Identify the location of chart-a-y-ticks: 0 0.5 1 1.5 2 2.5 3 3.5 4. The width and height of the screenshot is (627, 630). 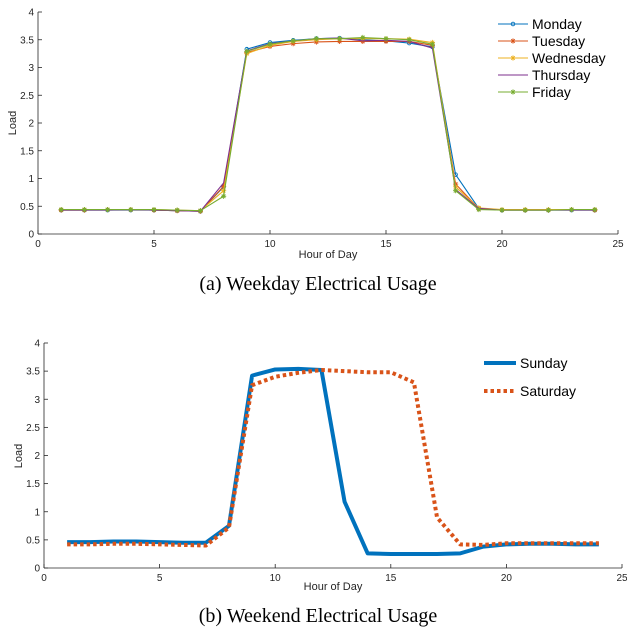
(31, 124).